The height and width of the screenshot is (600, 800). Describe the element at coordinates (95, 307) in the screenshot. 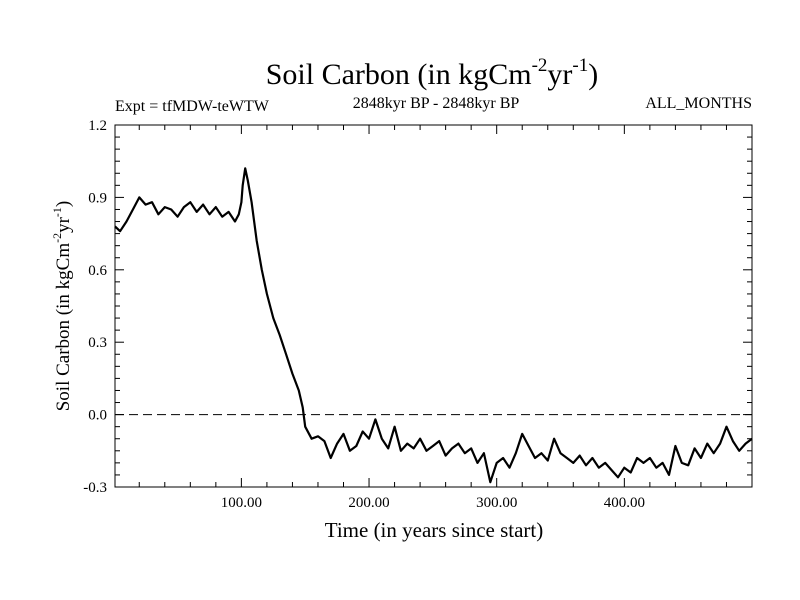

I see `y-tick-labels: -0.3 0.0 0.3 0.6 0.9 1.2` at that location.